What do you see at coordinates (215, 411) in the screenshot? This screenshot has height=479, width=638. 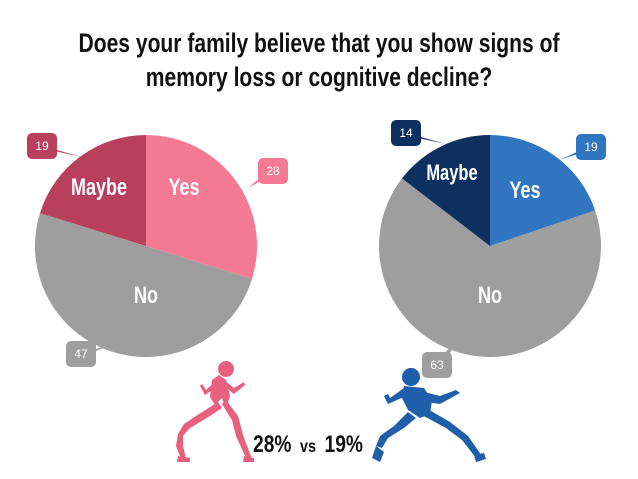 I see `female-runner-icon` at bounding box center [215, 411].